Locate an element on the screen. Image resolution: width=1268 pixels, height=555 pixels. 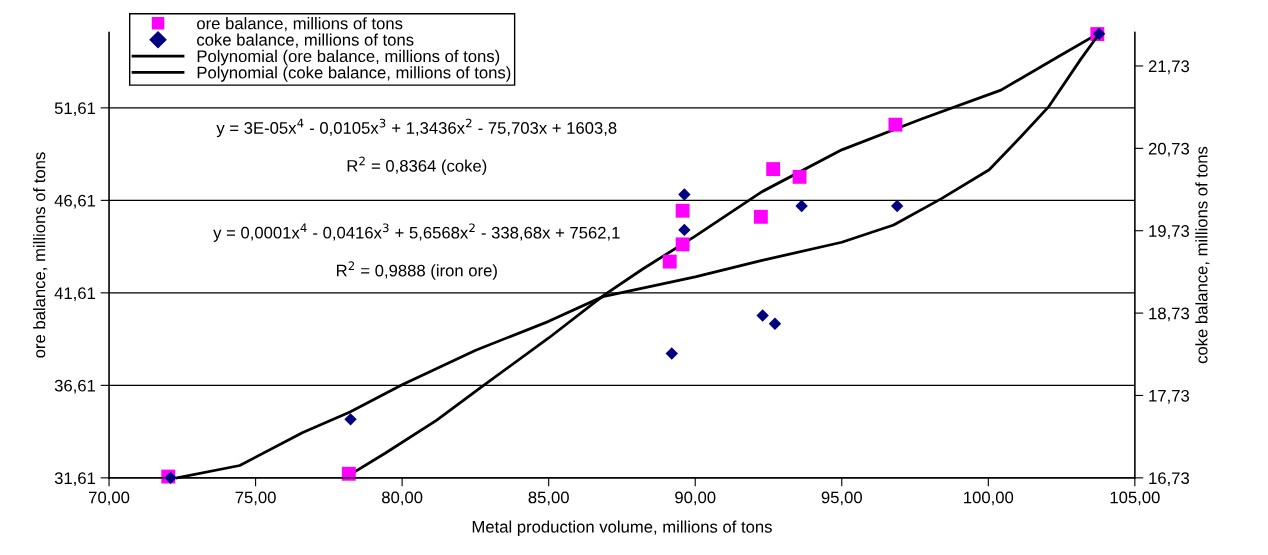
legend-label: coke balance, millions of tons is located at coordinates (305, 40).